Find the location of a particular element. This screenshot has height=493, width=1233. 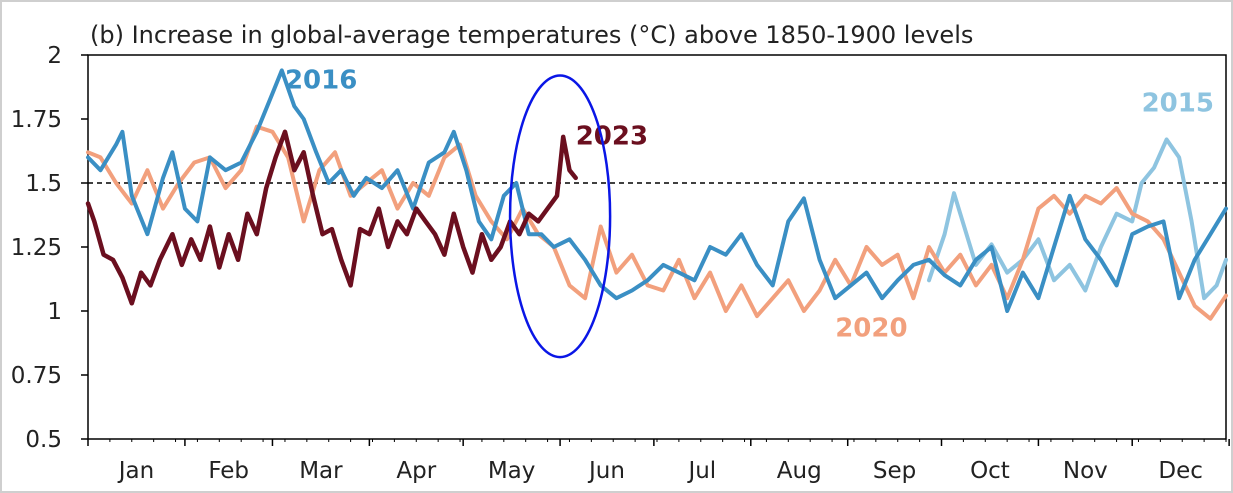

x-tick-label: Jan is located at coordinates (135, 471).